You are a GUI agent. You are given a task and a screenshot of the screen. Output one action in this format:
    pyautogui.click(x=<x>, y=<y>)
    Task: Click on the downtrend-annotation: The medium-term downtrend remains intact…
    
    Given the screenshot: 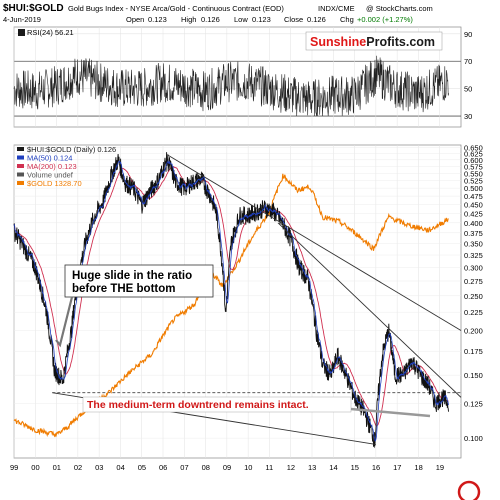 What is the action you would take?
    pyautogui.click(x=256, y=407)
    